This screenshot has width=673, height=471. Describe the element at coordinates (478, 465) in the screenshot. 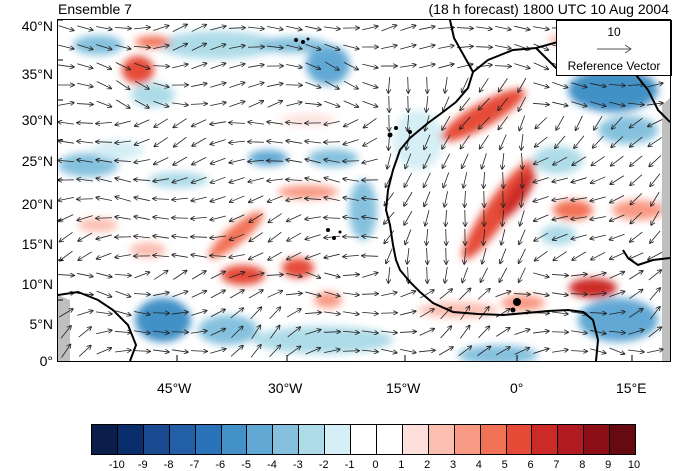

I see `colorbar-tick-label: 4` at that location.